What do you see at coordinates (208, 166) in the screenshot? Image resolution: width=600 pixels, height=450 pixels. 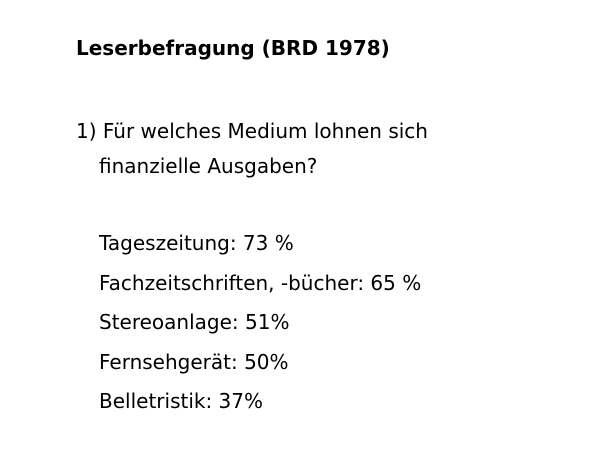 I see `question-line-2: finanzielle Ausgaben?` at bounding box center [208, 166].